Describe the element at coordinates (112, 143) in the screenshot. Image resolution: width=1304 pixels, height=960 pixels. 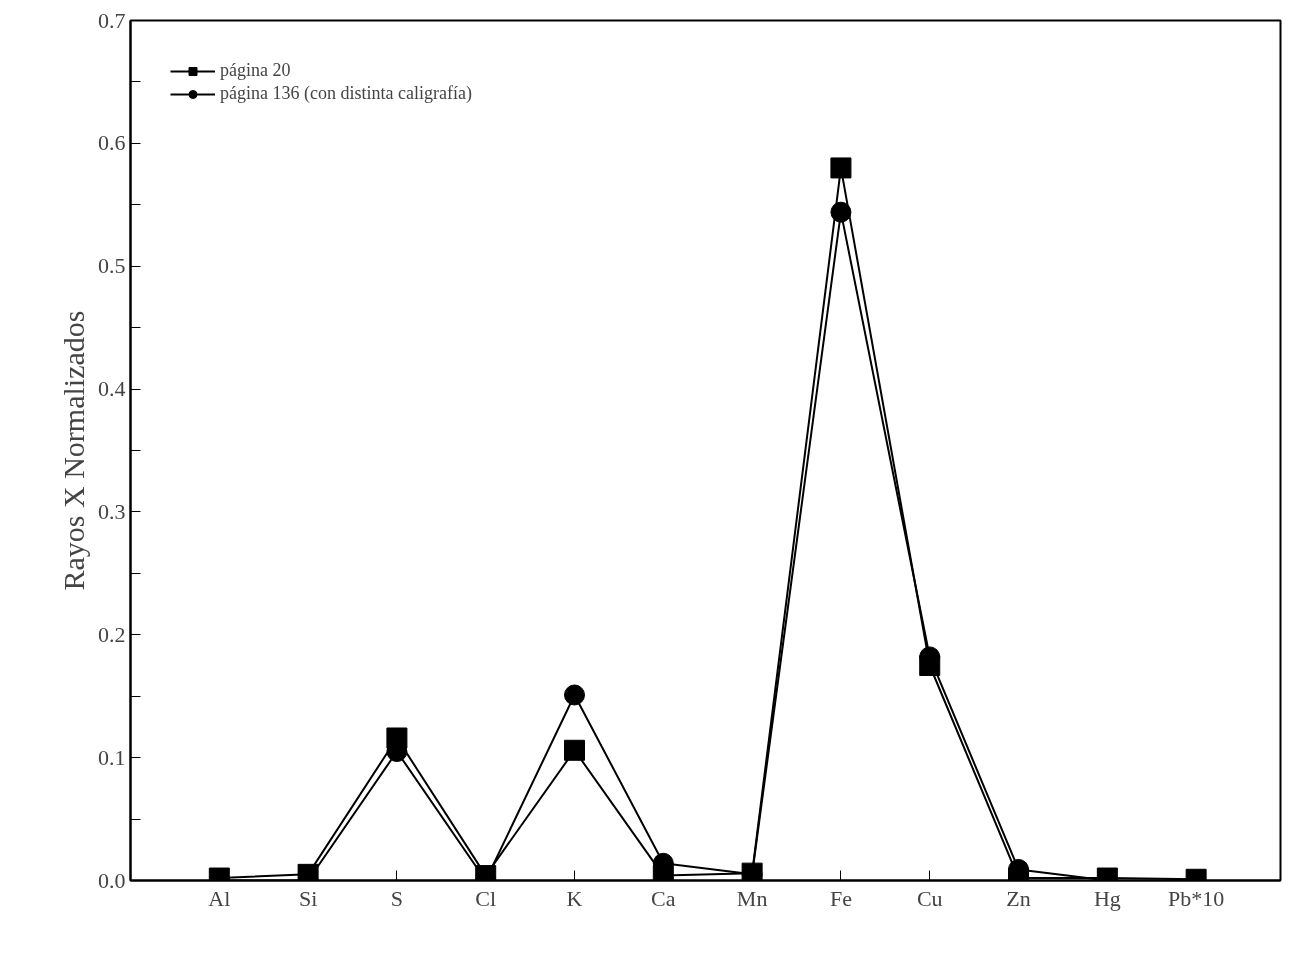
I see `y-tick-label: 0.6` at that location.